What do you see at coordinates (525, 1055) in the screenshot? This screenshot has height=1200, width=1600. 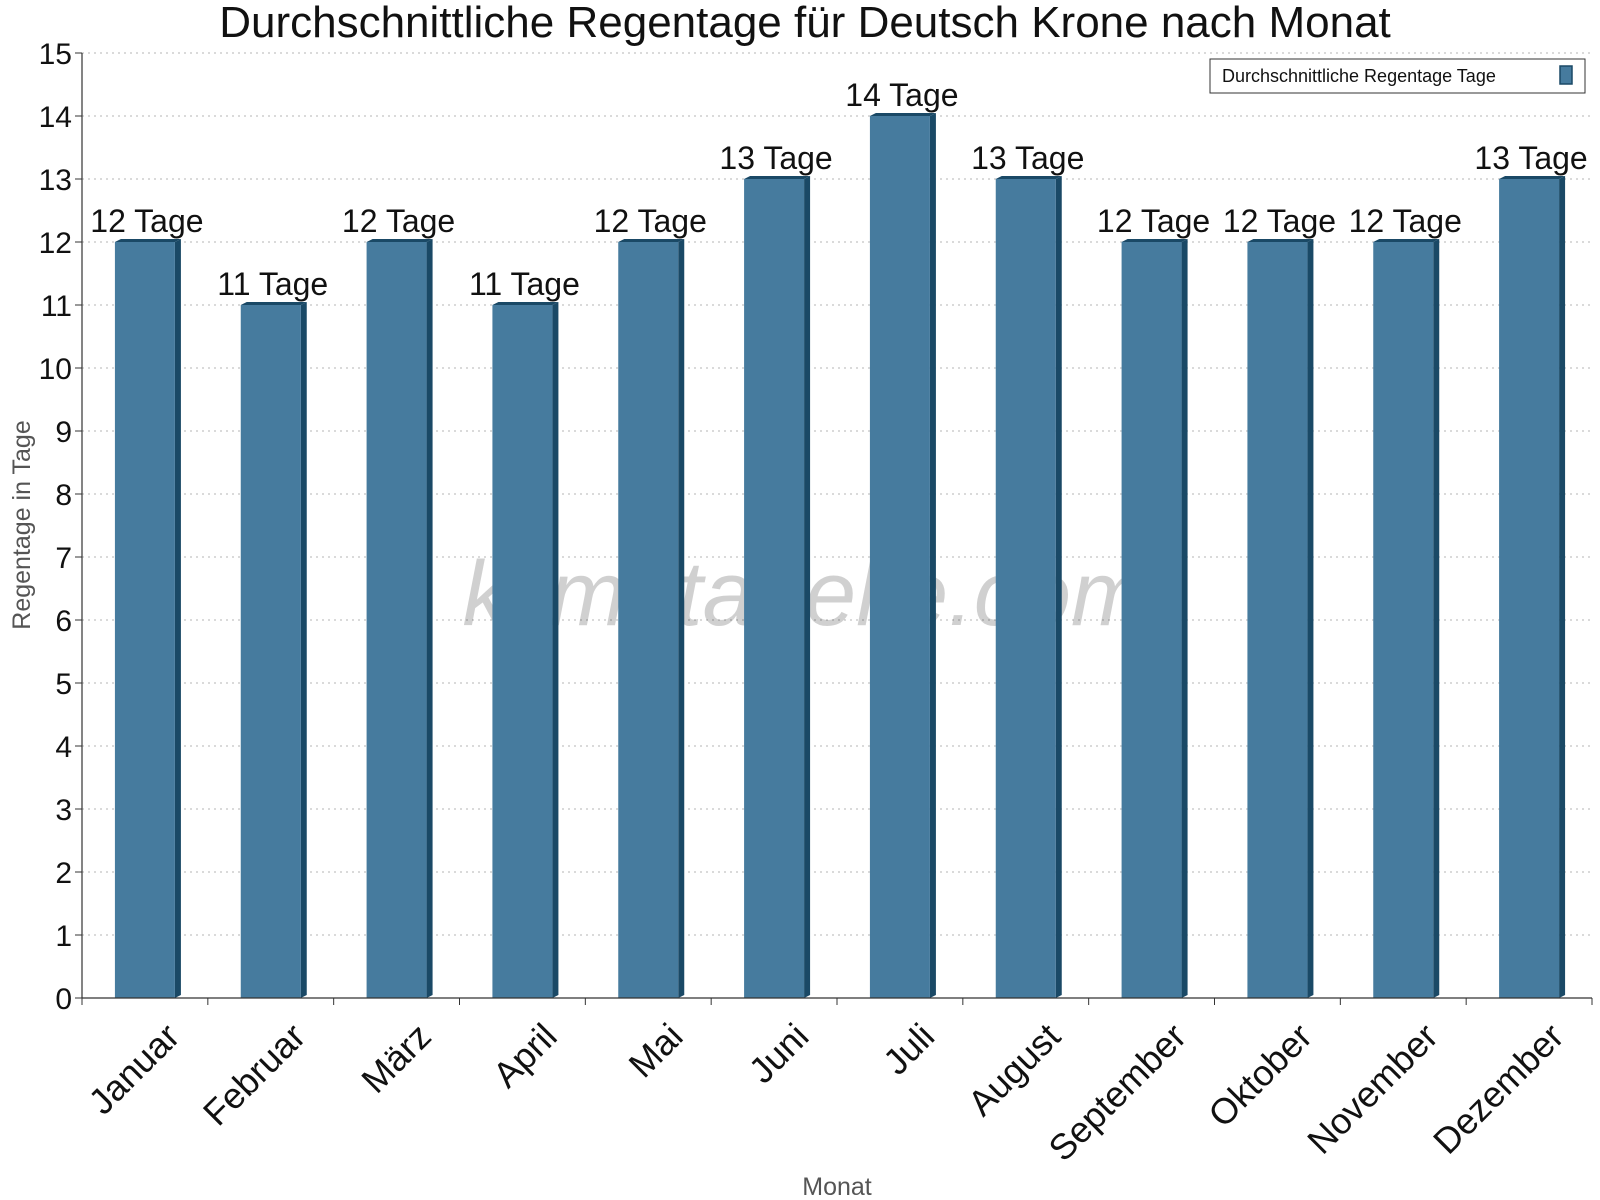 I see `x-tick-label: April` at bounding box center [525, 1055].